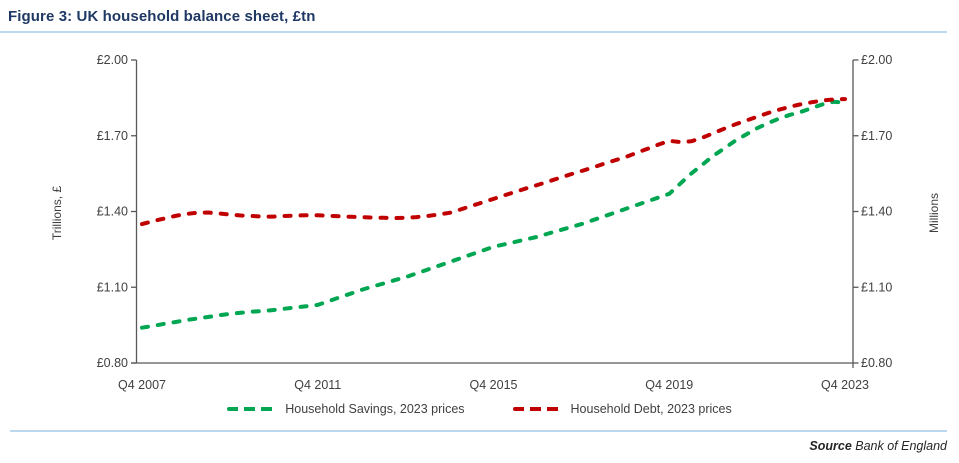 The height and width of the screenshot is (463, 959). What do you see at coordinates (669, 385) in the screenshot?
I see `x-tick-label: Q4 2019` at bounding box center [669, 385].